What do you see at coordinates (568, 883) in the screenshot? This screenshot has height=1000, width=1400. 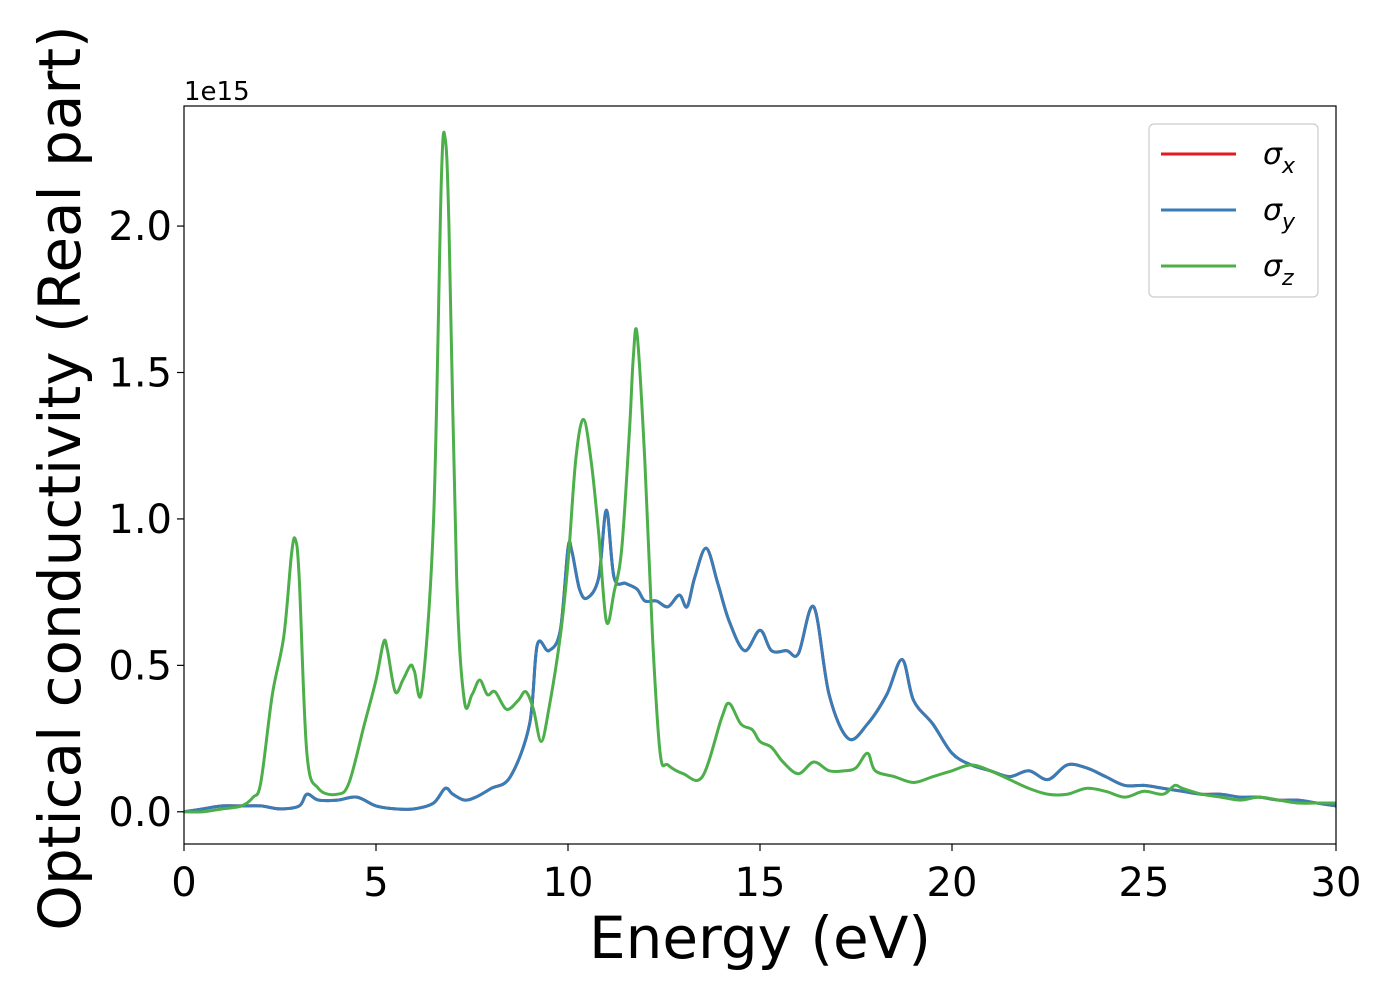 I see `x-tick-label: 10` at bounding box center [568, 883].